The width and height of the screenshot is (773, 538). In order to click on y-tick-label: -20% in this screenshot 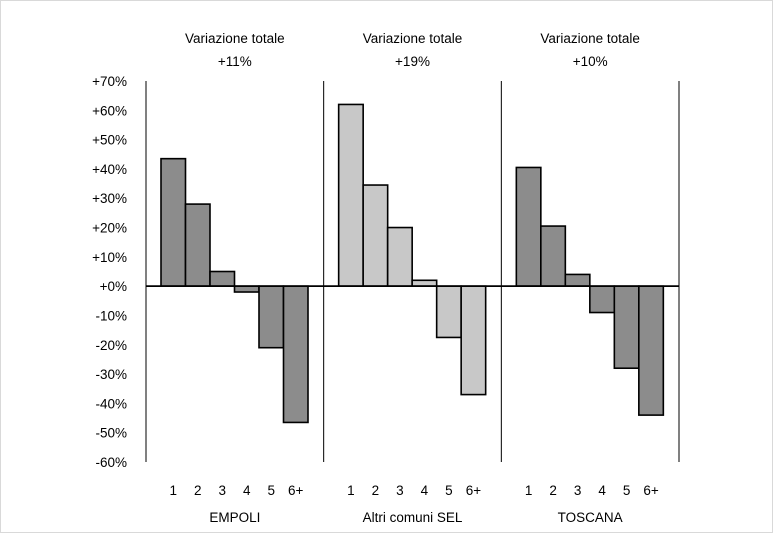, I will do `click(111, 345)`.